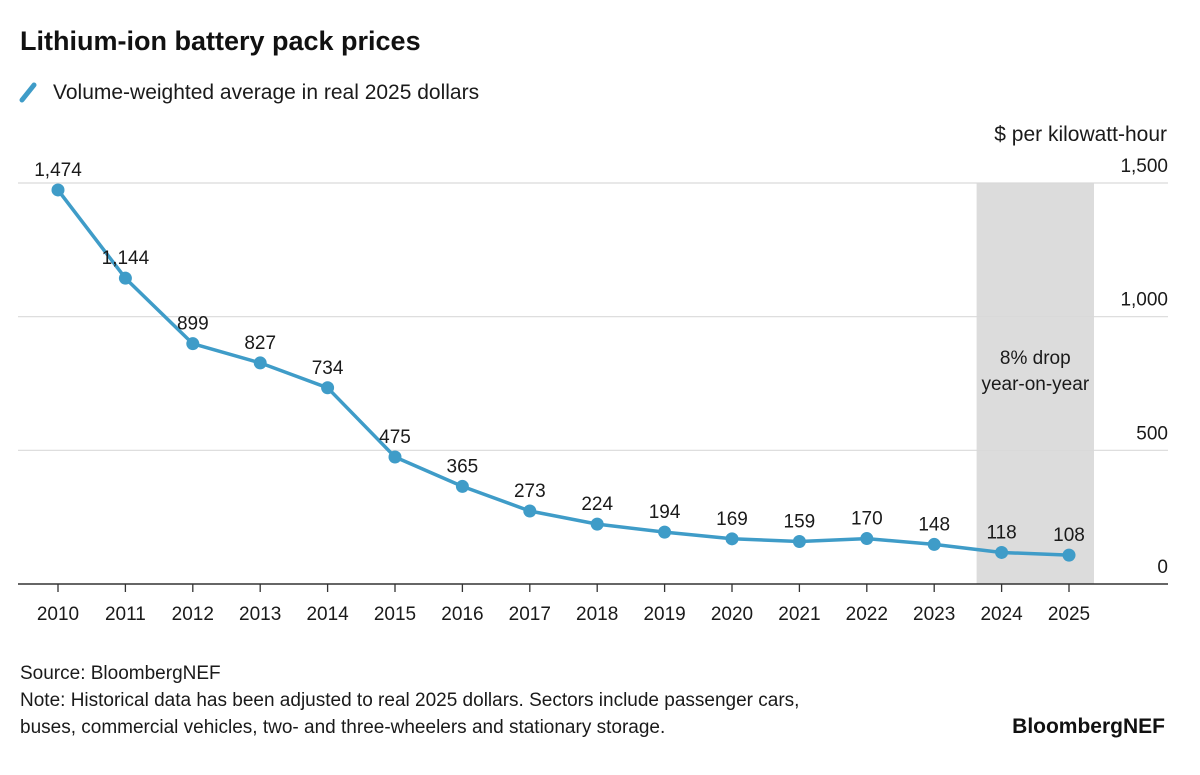 The height and width of the screenshot is (775, 1200). I want to click on x-tick-label: 2015, so click(395, 614).